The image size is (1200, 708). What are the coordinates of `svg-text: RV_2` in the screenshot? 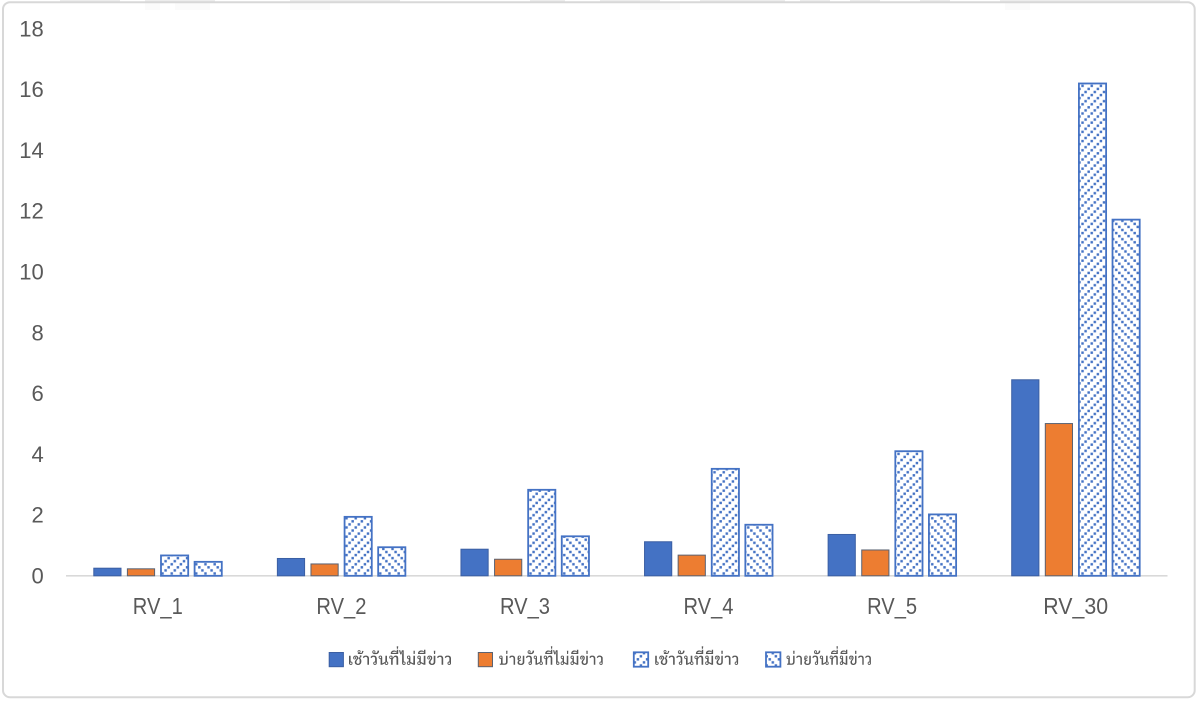 It's located at (341, 606).